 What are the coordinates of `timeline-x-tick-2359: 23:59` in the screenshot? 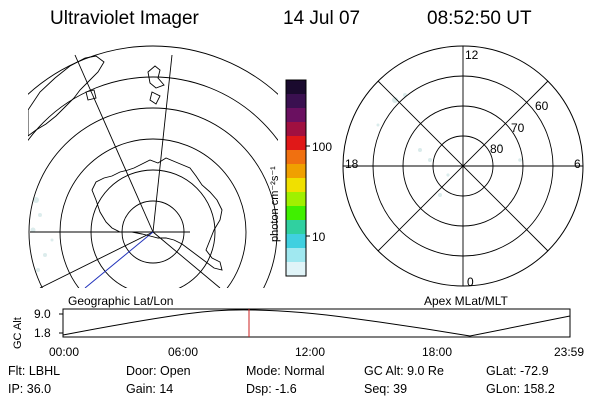 It's located at (569, 352).